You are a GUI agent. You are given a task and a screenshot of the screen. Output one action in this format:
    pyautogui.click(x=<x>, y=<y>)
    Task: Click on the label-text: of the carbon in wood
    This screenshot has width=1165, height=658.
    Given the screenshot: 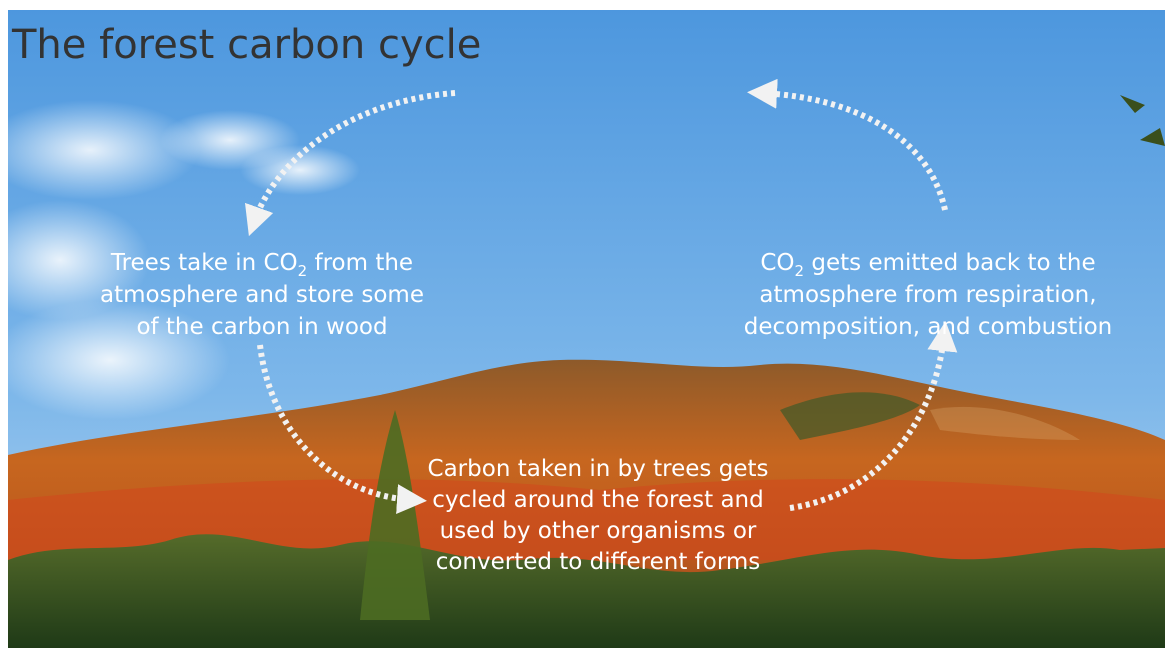 What is the action you would take?
    pyautogui.click(x=261, y=327)
    